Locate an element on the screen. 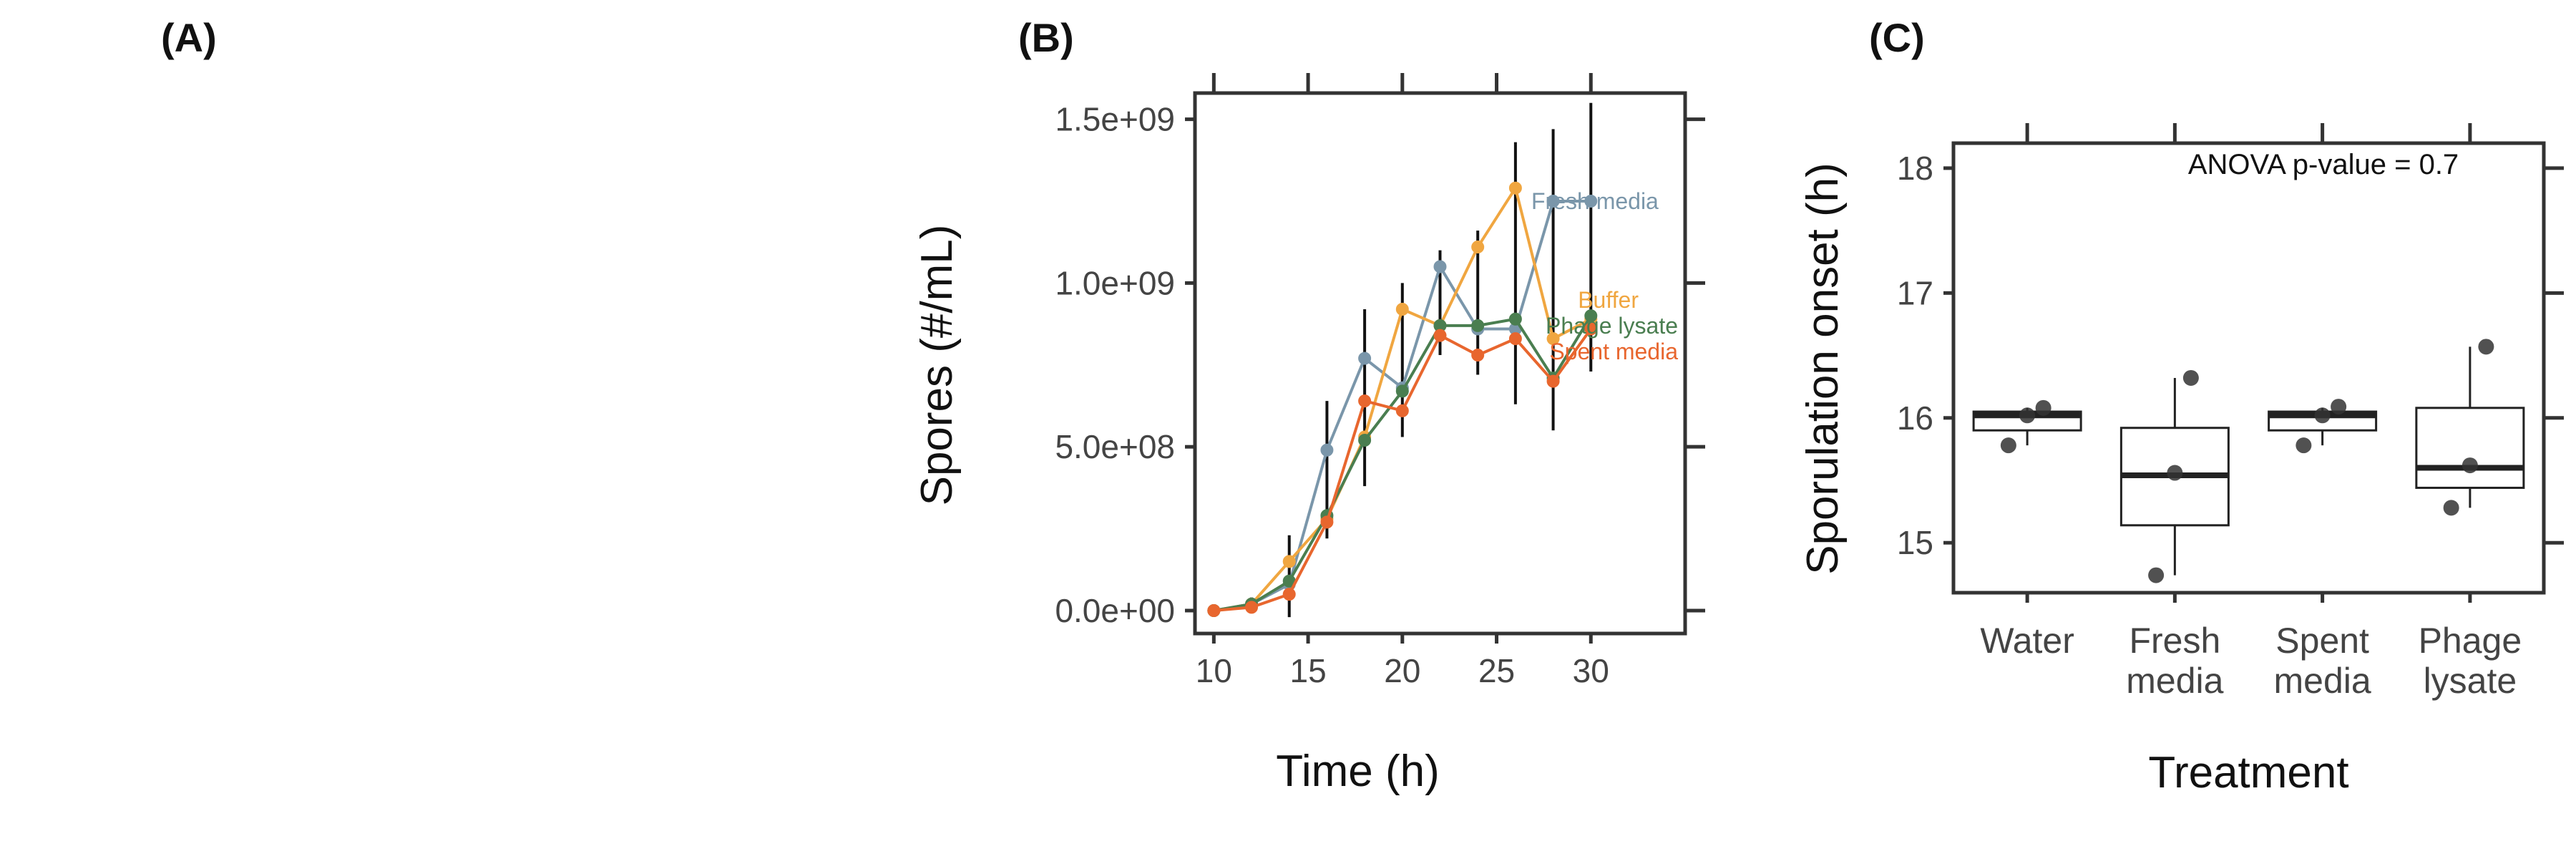  x-tick-label: Spent is located at coordinates (2322, 641).